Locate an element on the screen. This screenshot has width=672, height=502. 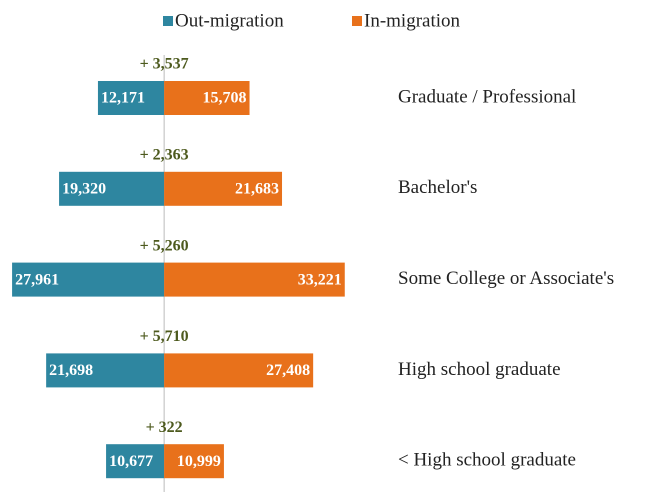
value-label: 33,221 is located at coordinates (320, 279).